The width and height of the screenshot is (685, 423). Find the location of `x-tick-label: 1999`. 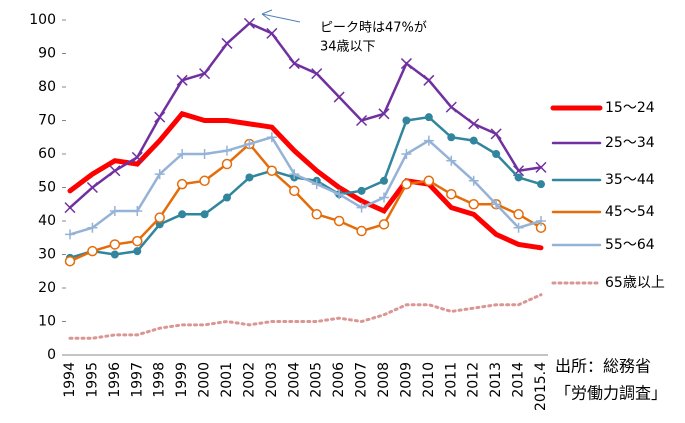

x-tick-label: 1999 is located at coordinates (182, 380).